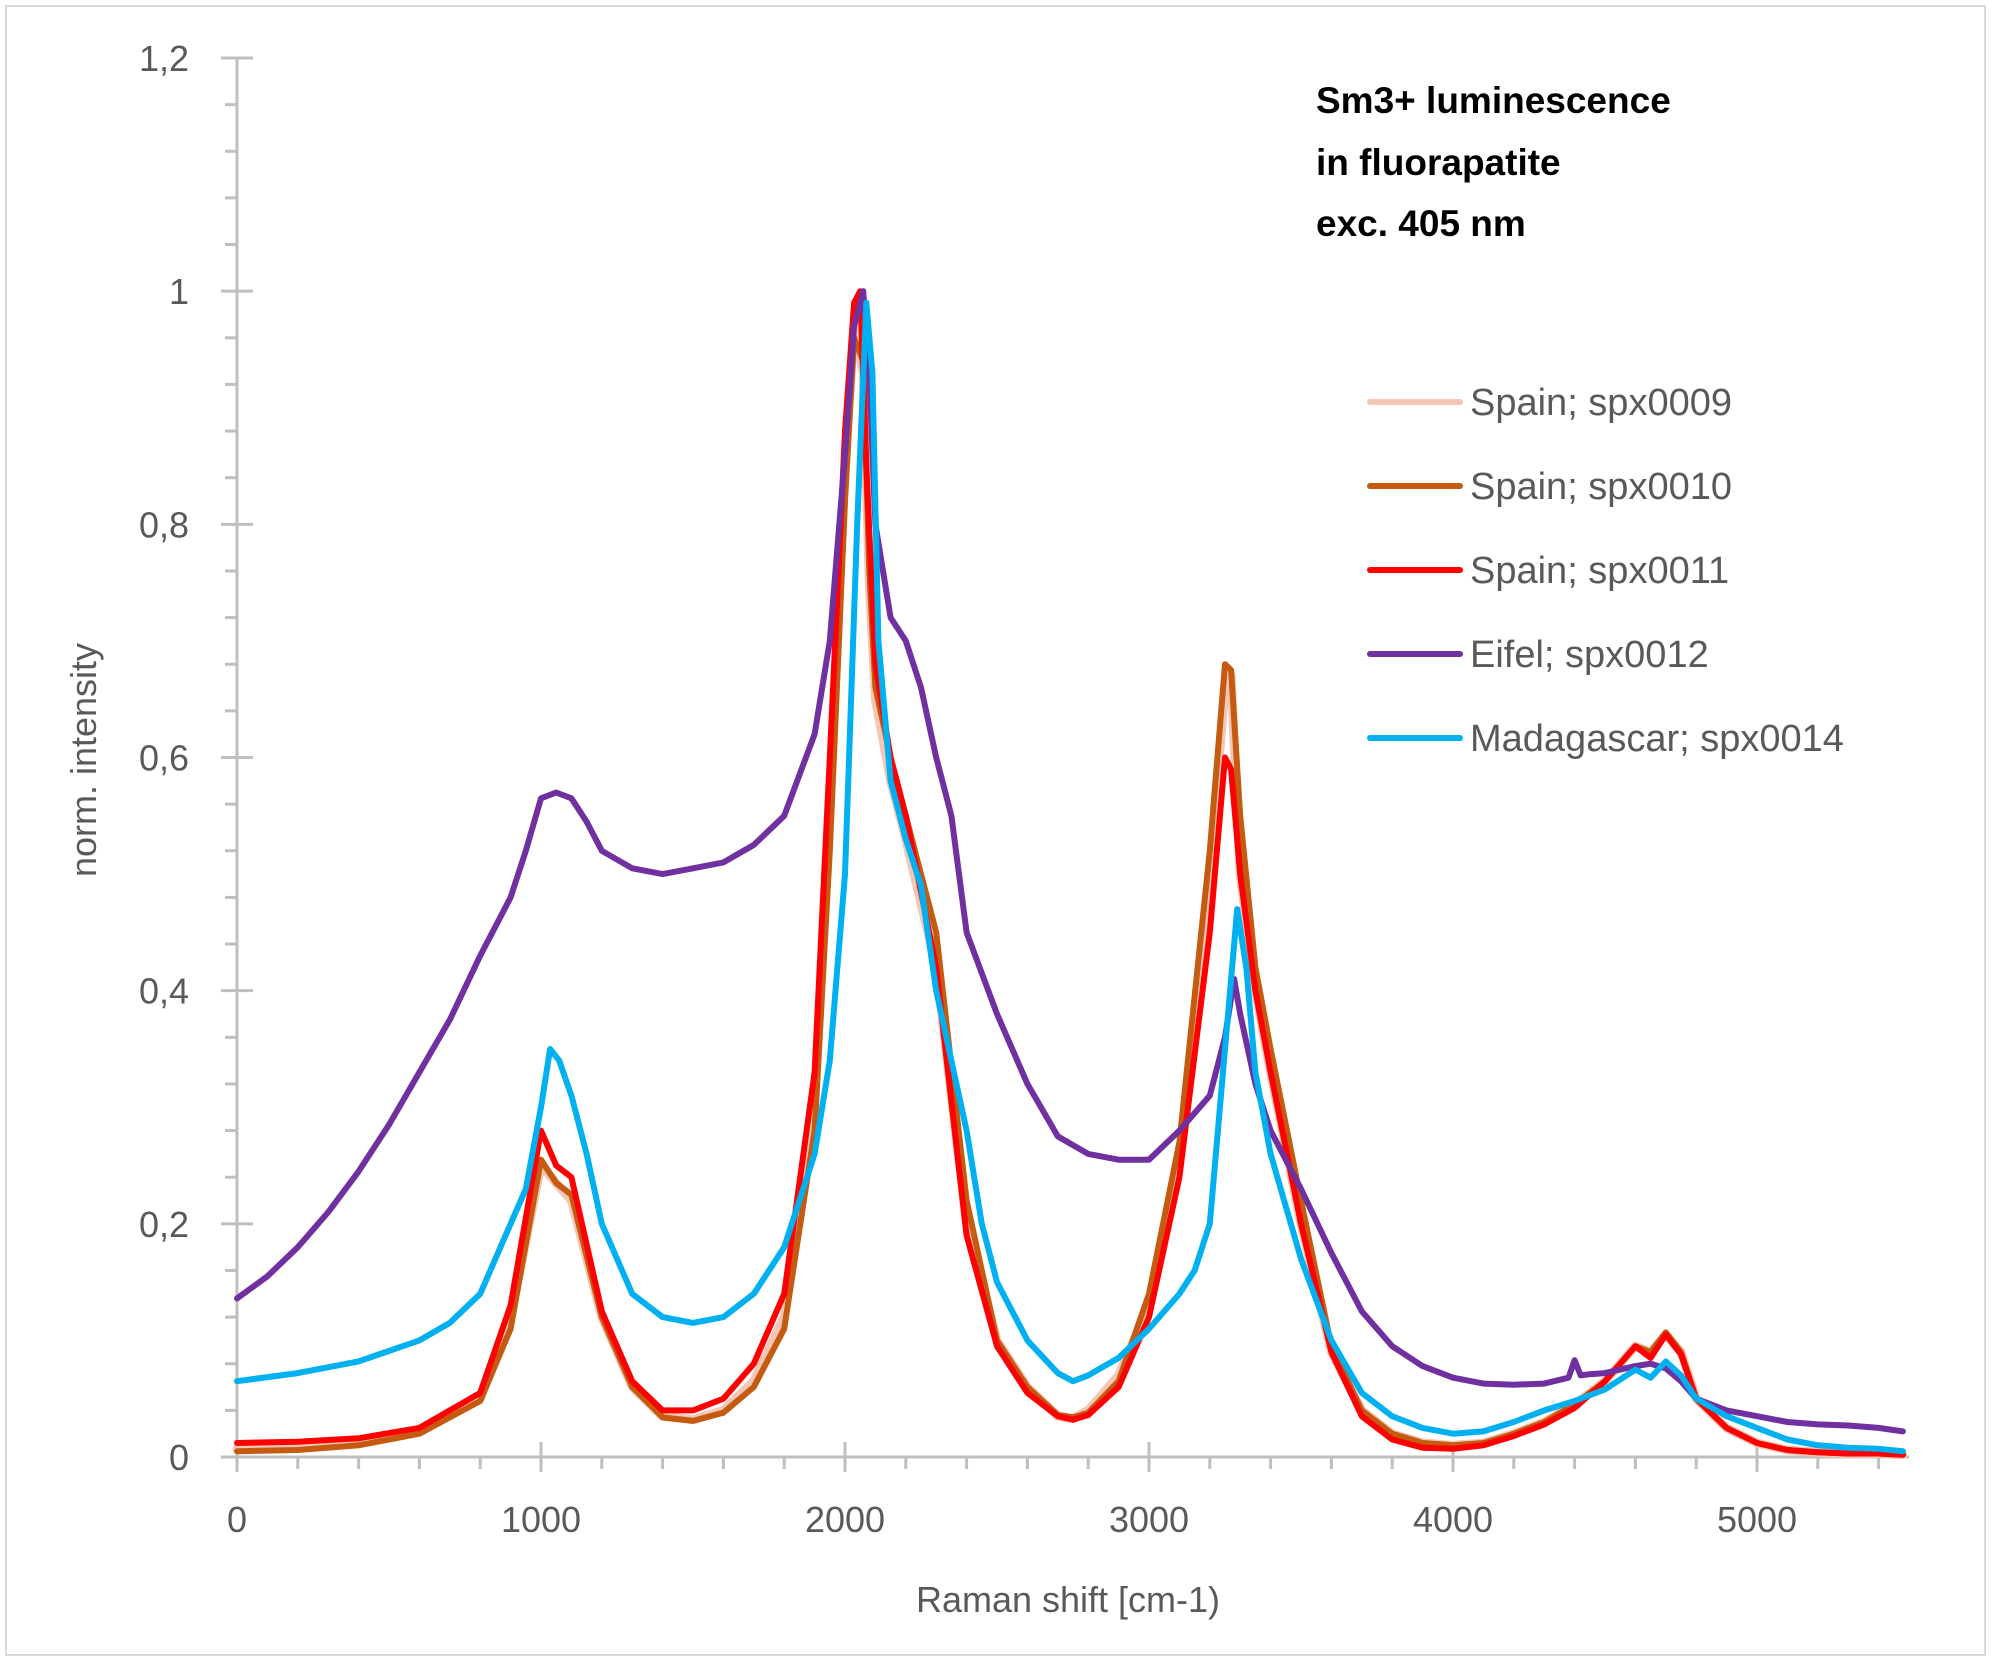 Image resolution: width=1993 pixels, height=1663 pixels. Describe the element at coordinates (83, 760) in the screenshot. I see `y-axis-title: norm. intensity` at that location.